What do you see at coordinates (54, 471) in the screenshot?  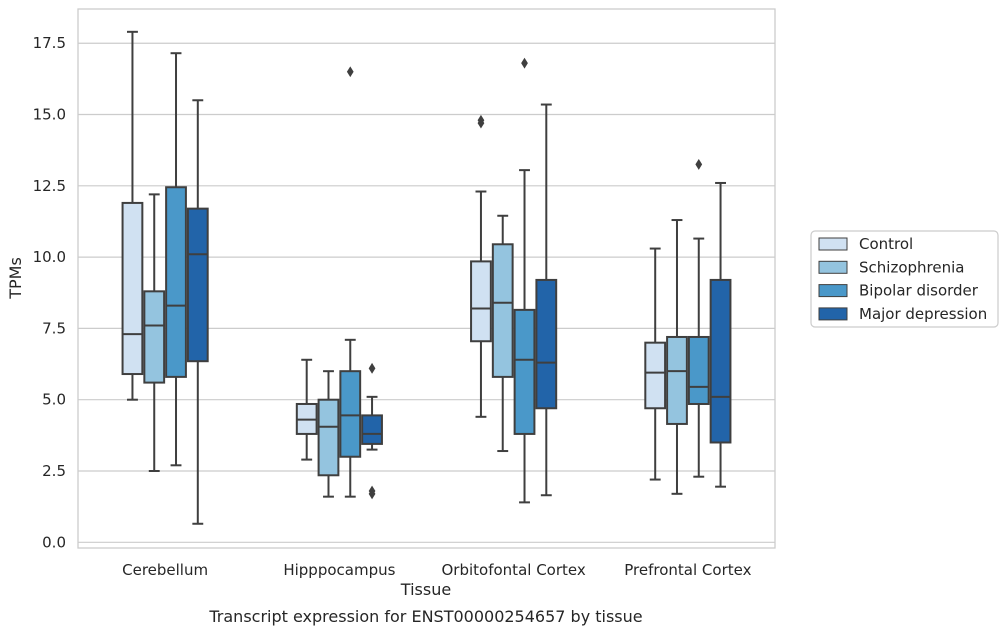 I see `y-tick-label: 2.5` at bounding box center [54, 471].